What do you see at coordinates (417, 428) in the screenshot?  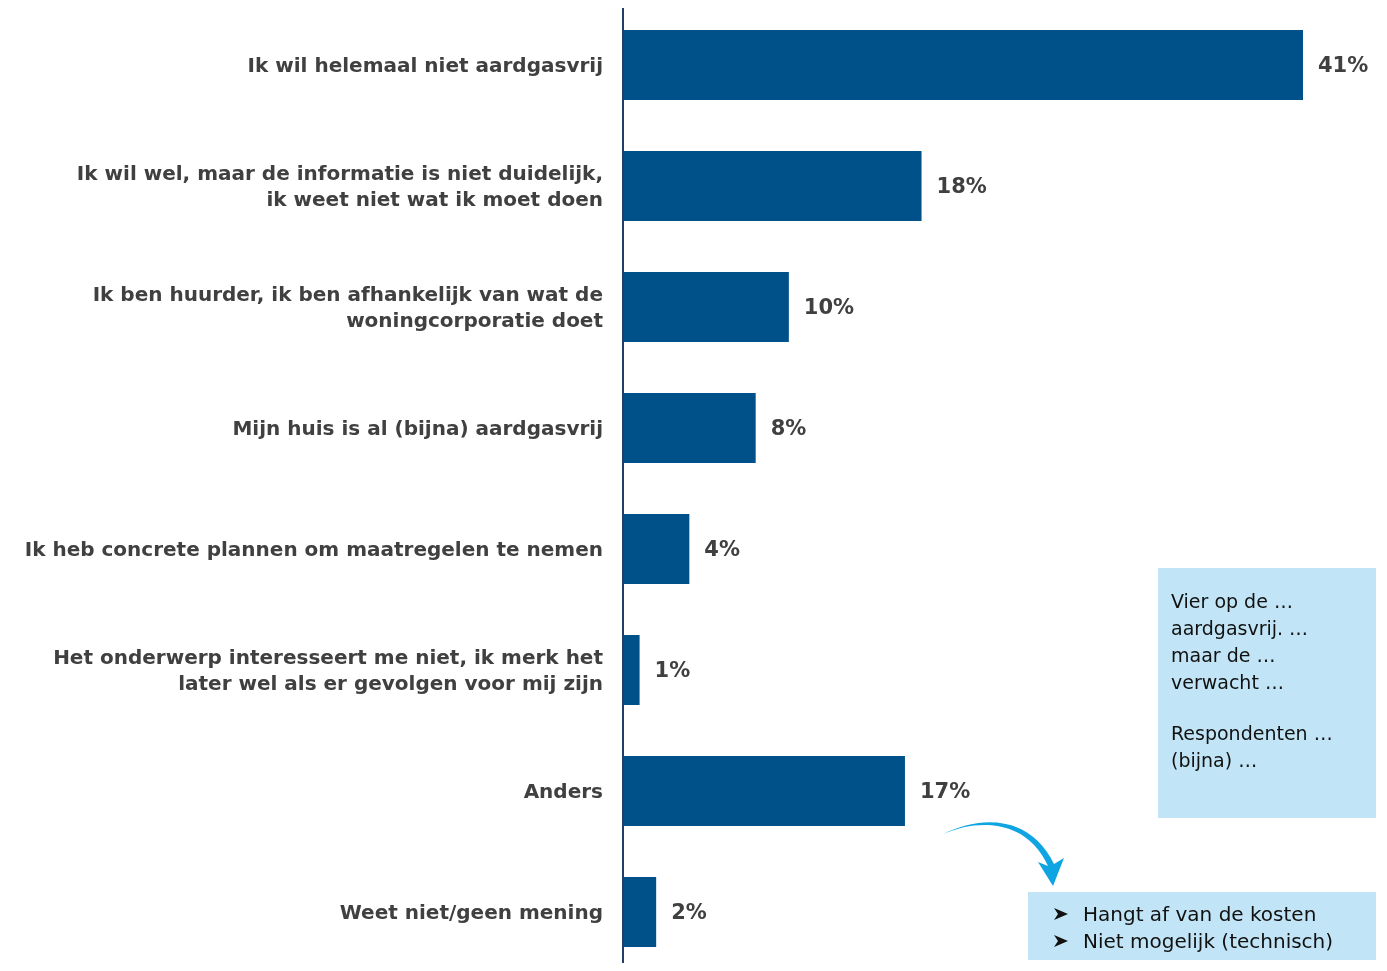 I see `y-tick-label: Mijn huis is al (bijna) aardgasvrij` at bounding box center [417, 428].